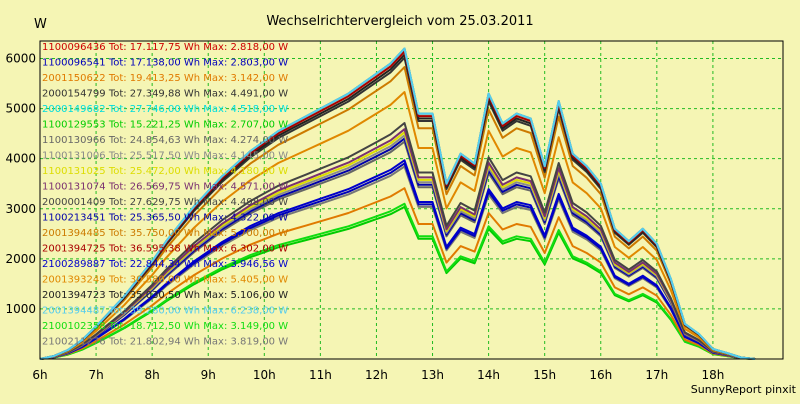 This screenshot has width=800, height=404. I want to click on legend-series-name: 1100096541, so click(75, 63).